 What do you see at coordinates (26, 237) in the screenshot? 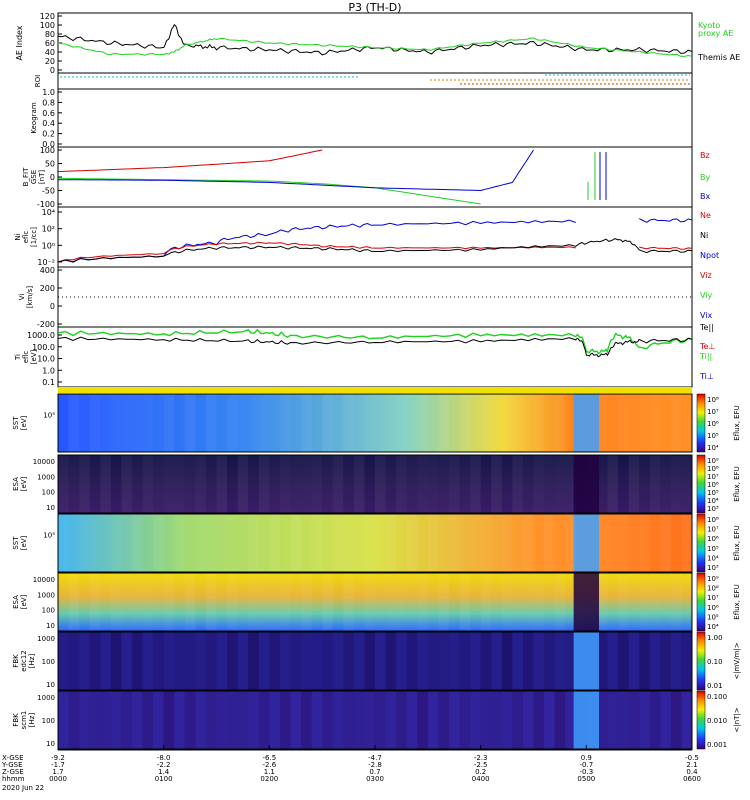
I see `ylabel-line: eflc` at bounding box center [26, 237].